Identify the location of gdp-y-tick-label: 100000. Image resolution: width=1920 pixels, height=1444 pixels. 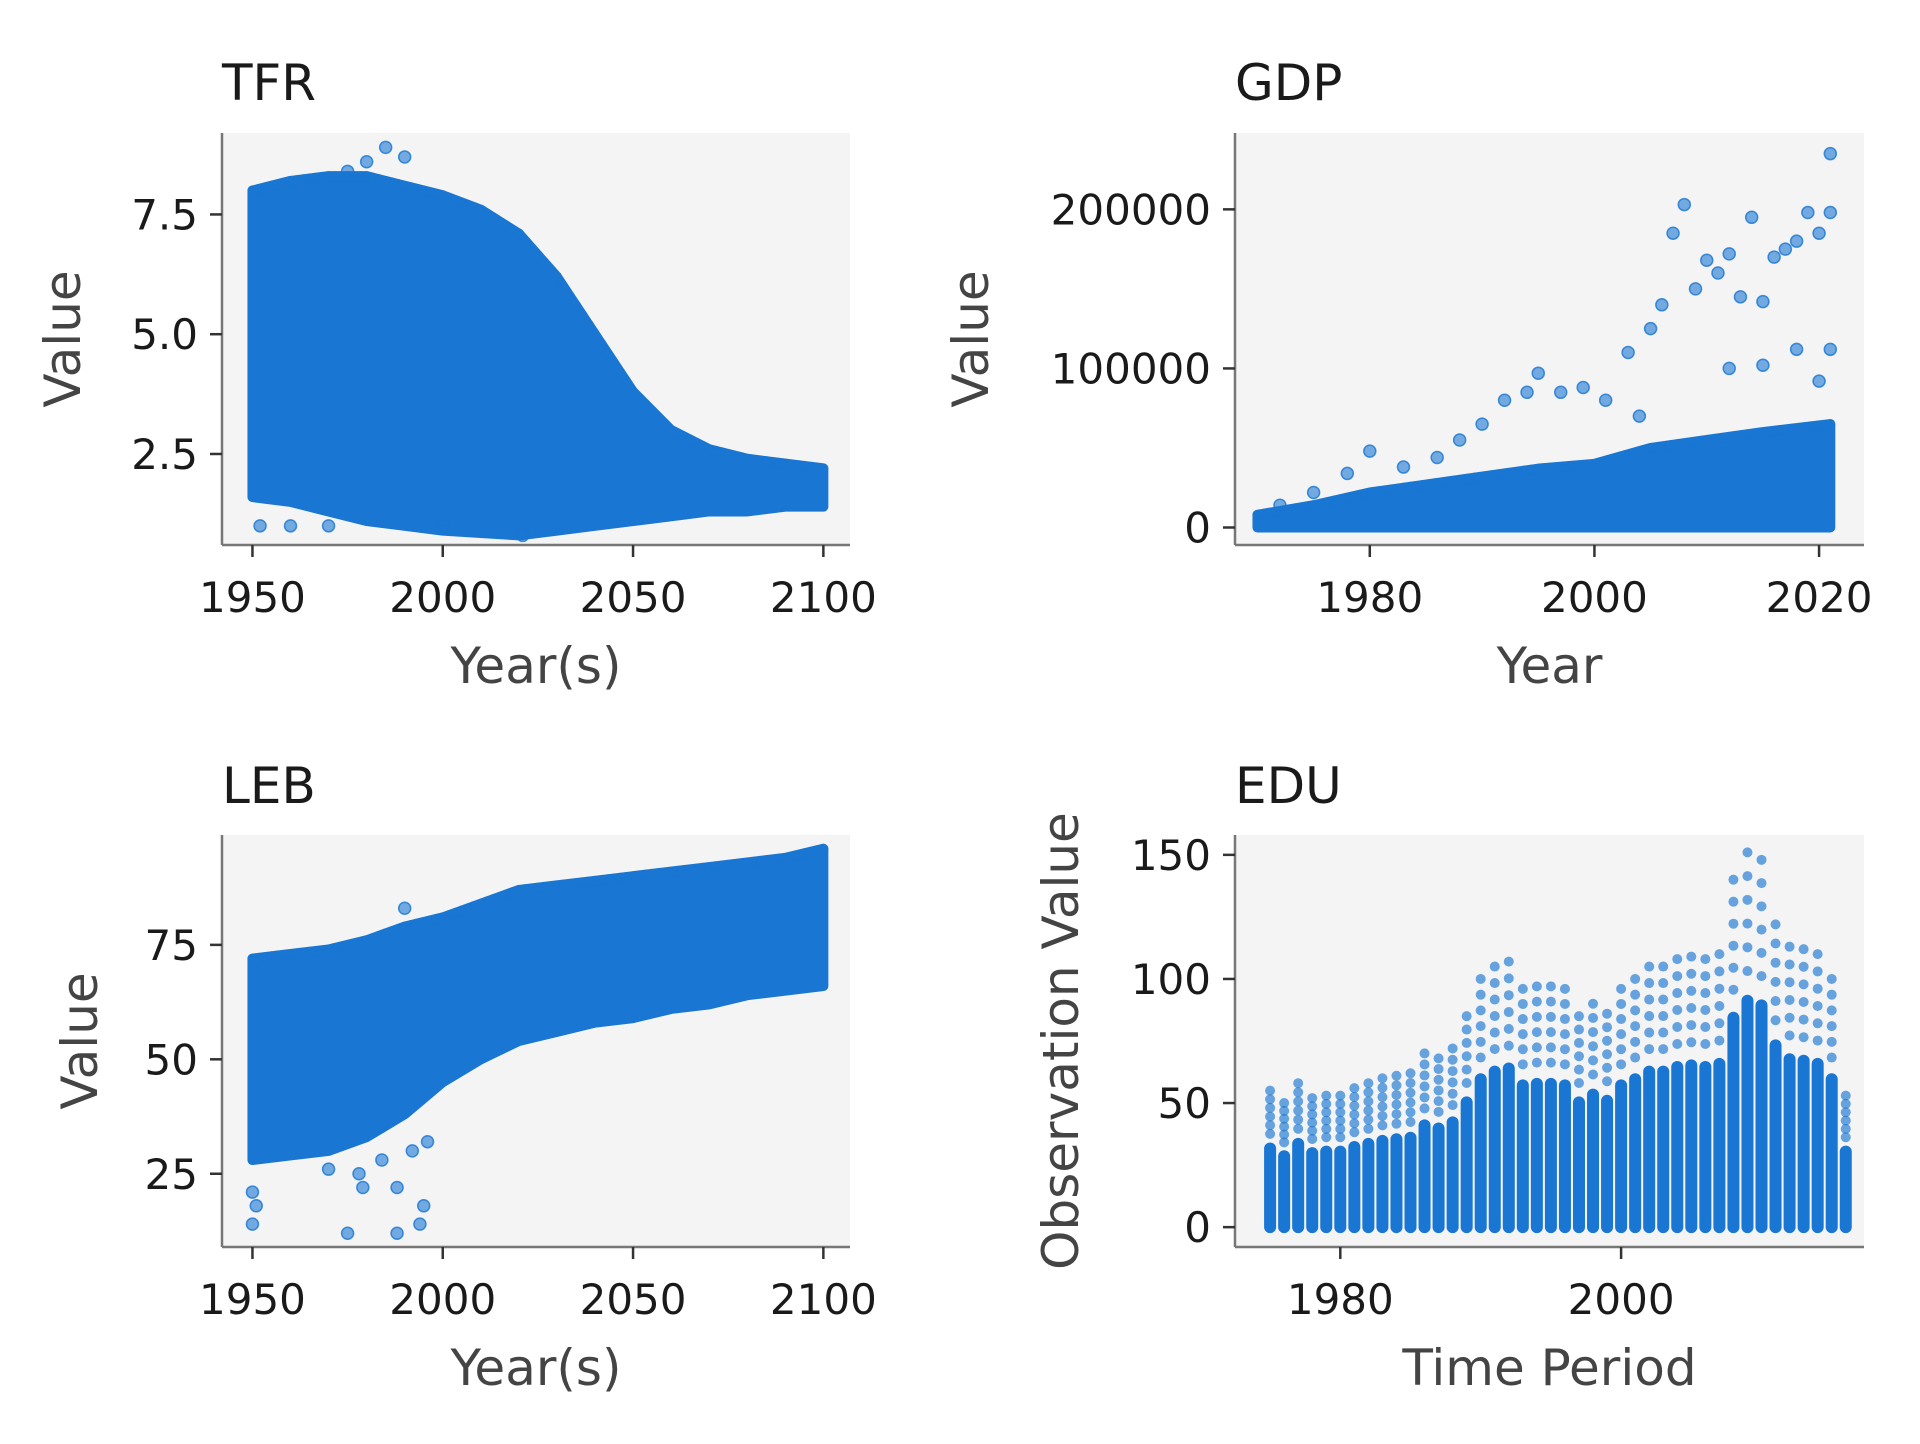
(1131, 368).